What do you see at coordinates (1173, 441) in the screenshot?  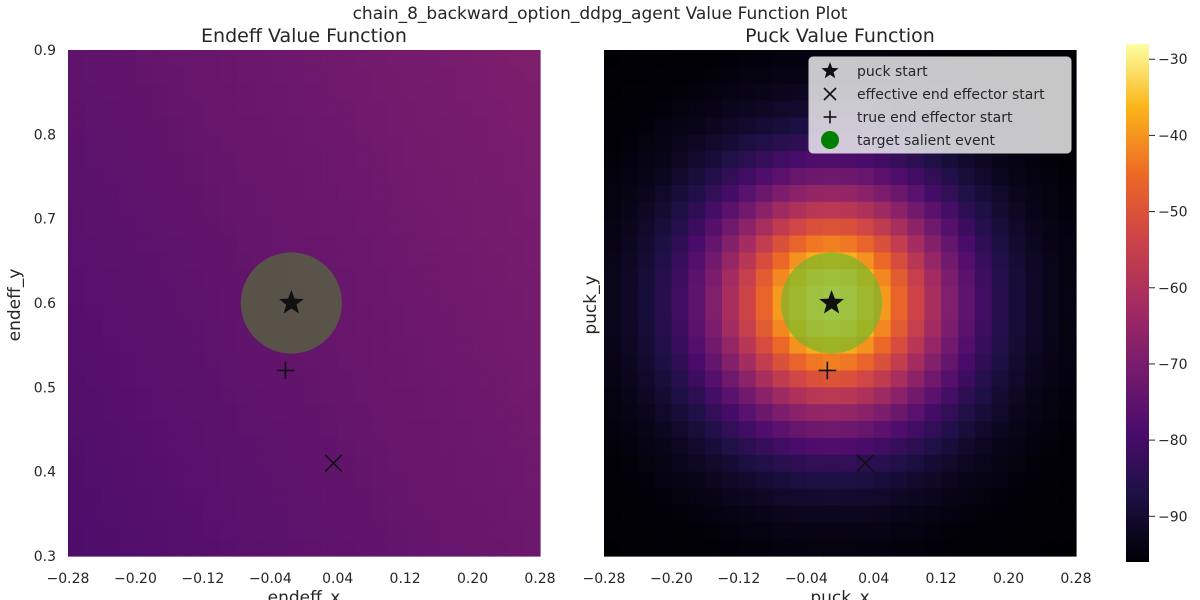 I see `colorbar-tick-label: −80` at bounding box center [1173, 441].